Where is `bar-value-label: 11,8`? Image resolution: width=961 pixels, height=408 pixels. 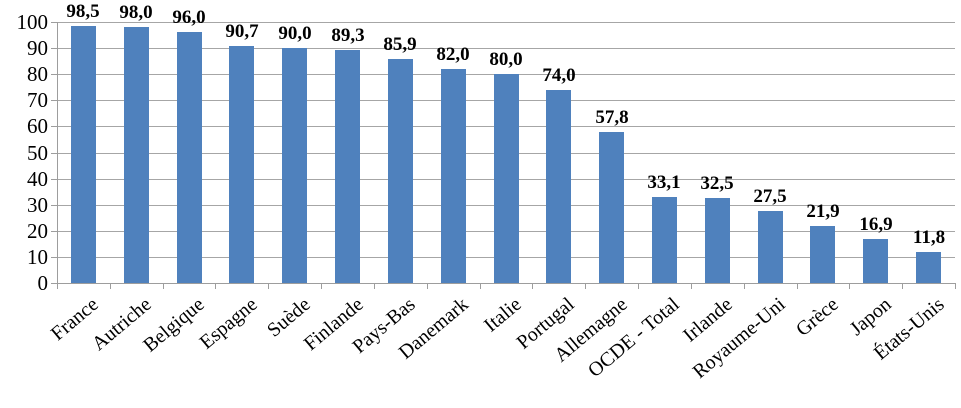 bar-value-label: 11,8 is located at coordinates (929, 237).